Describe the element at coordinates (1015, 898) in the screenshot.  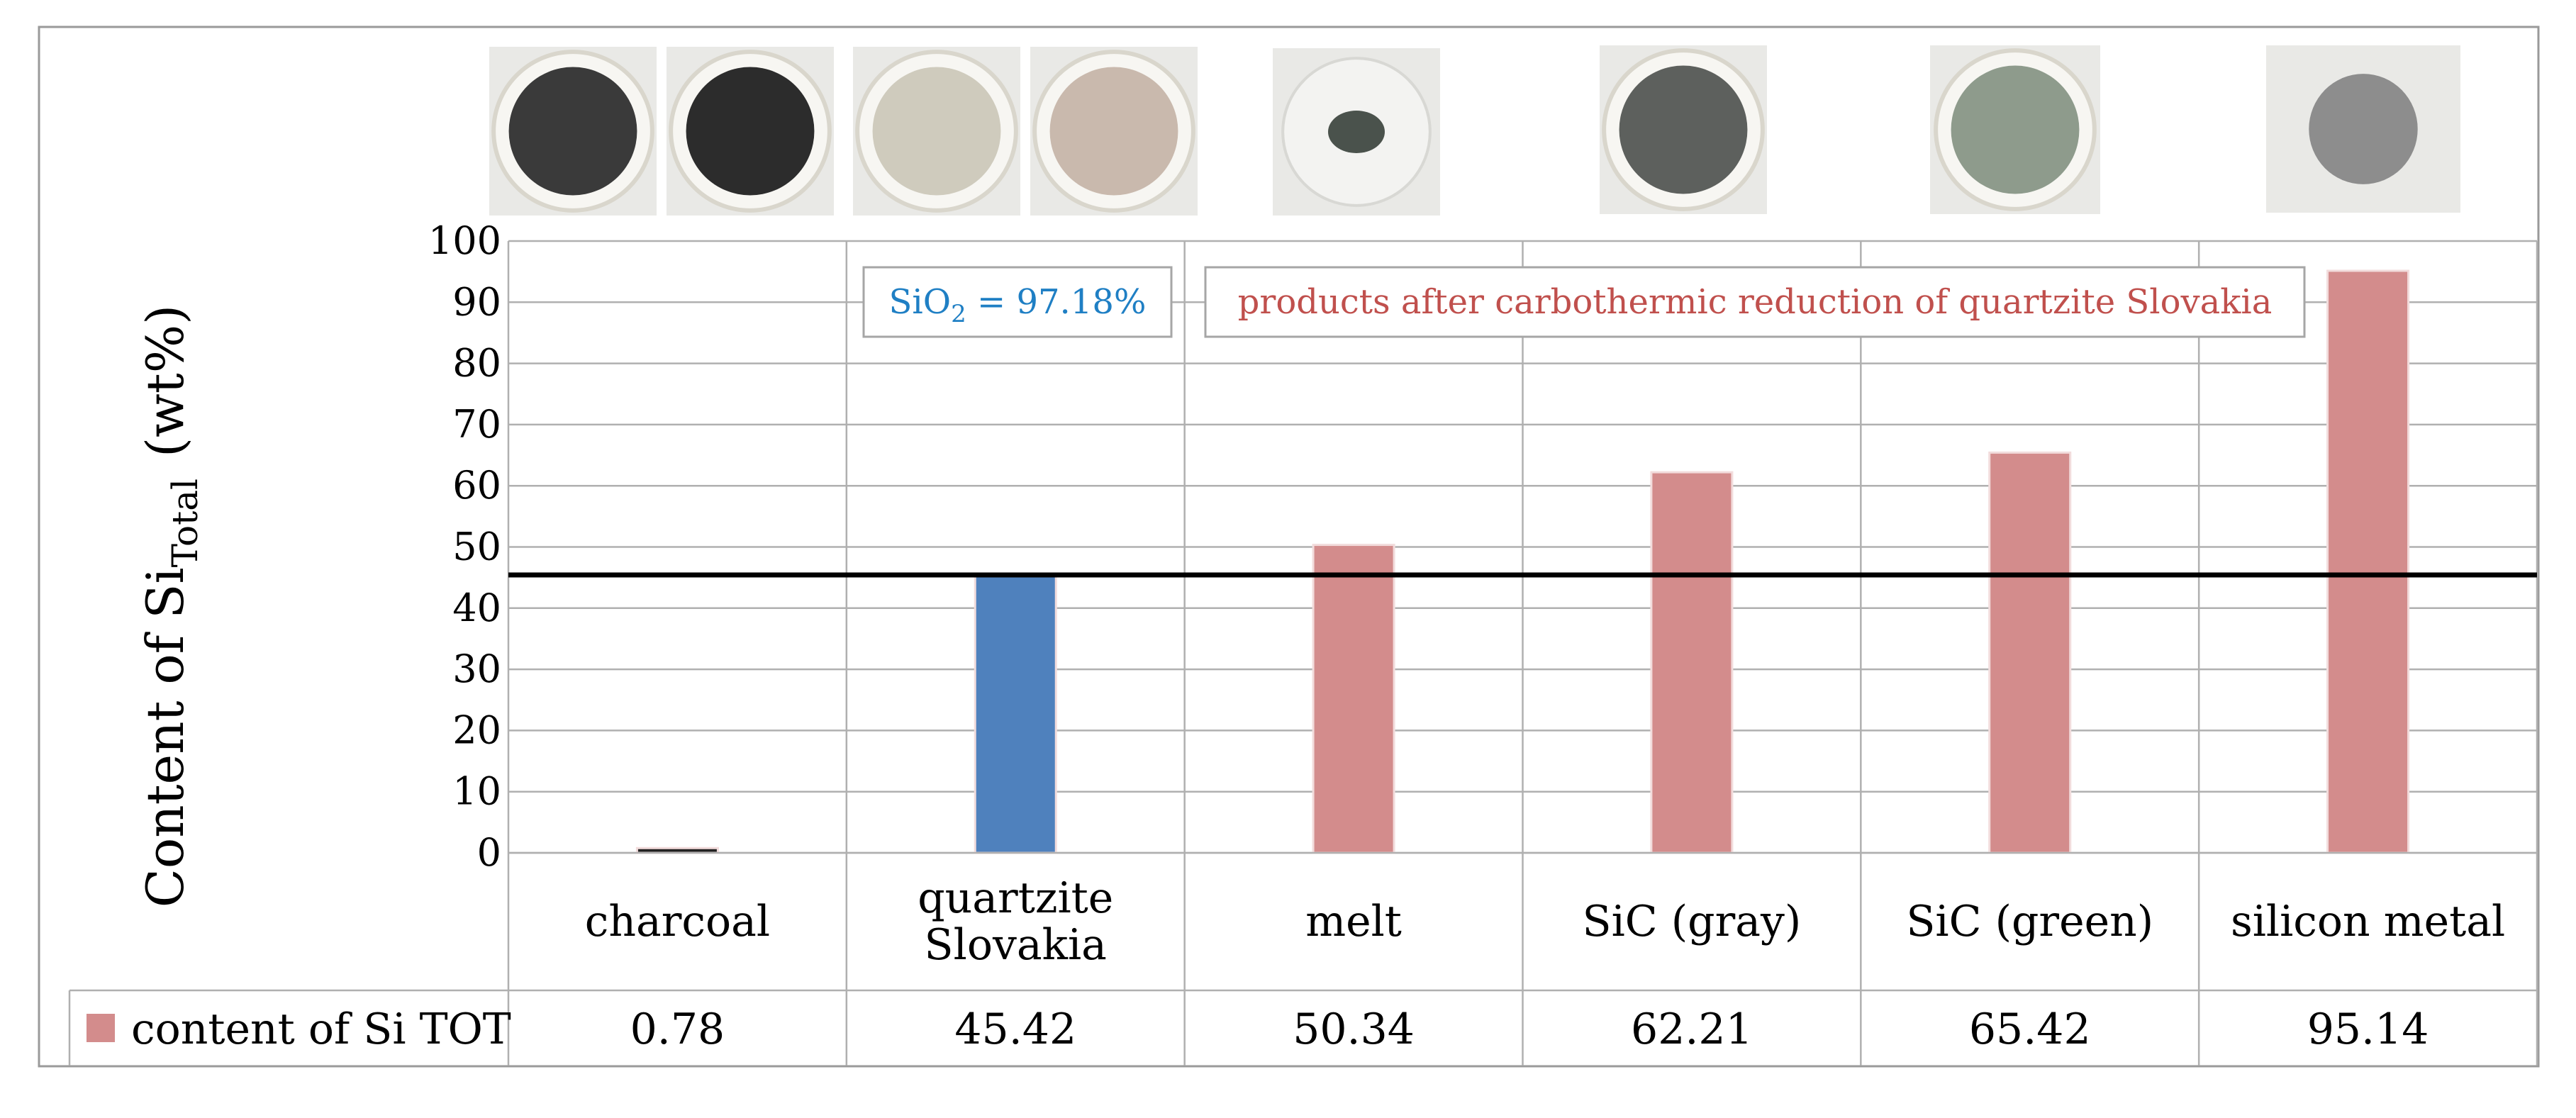
I see `category-label-line: quartzite` at that location.